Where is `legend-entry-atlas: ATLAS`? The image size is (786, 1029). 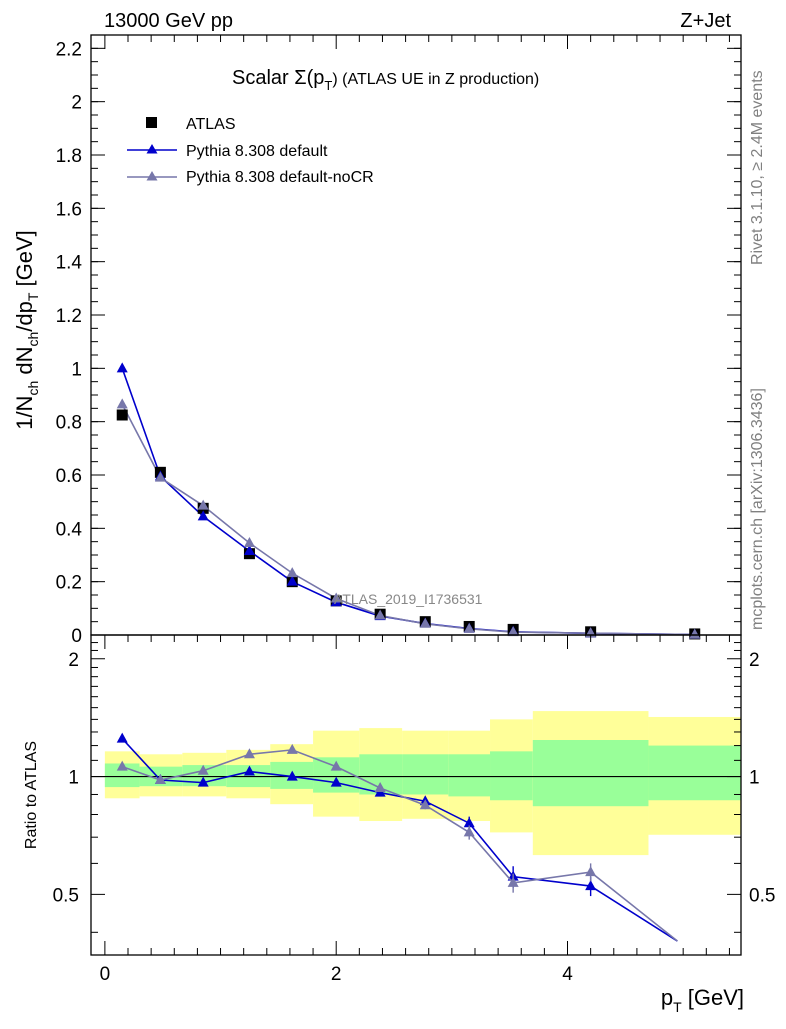
legend-entry-atlas: ATLAS is located at coordinates (191, 124).